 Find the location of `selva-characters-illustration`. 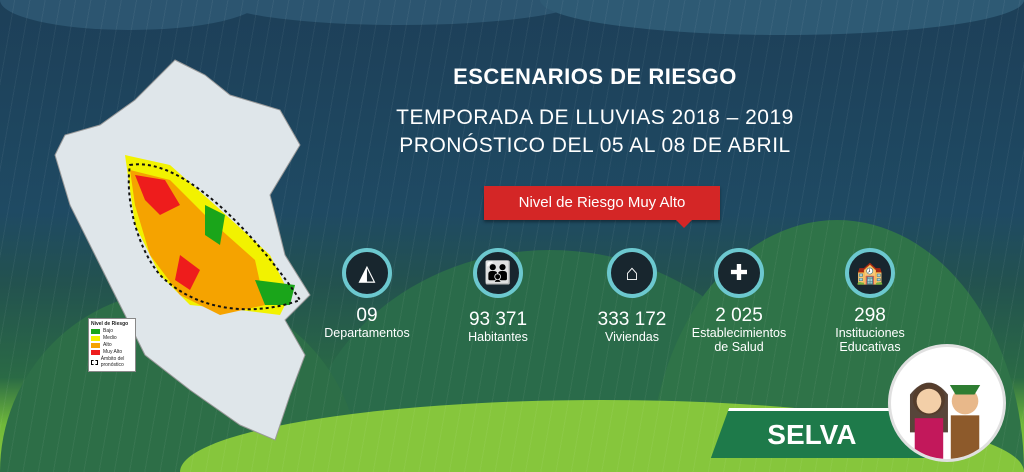

selva-characters-illustration is located at coordinates (947, 403).